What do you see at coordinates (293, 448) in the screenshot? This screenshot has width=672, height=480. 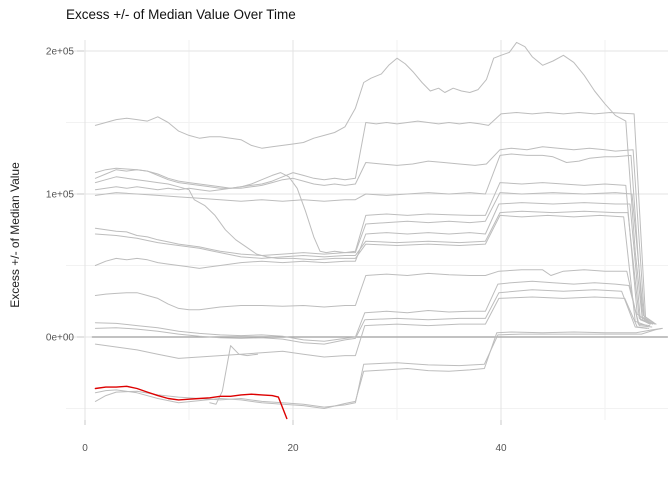 I see `x-tick-label: 20` at bounding box center [293, 448].